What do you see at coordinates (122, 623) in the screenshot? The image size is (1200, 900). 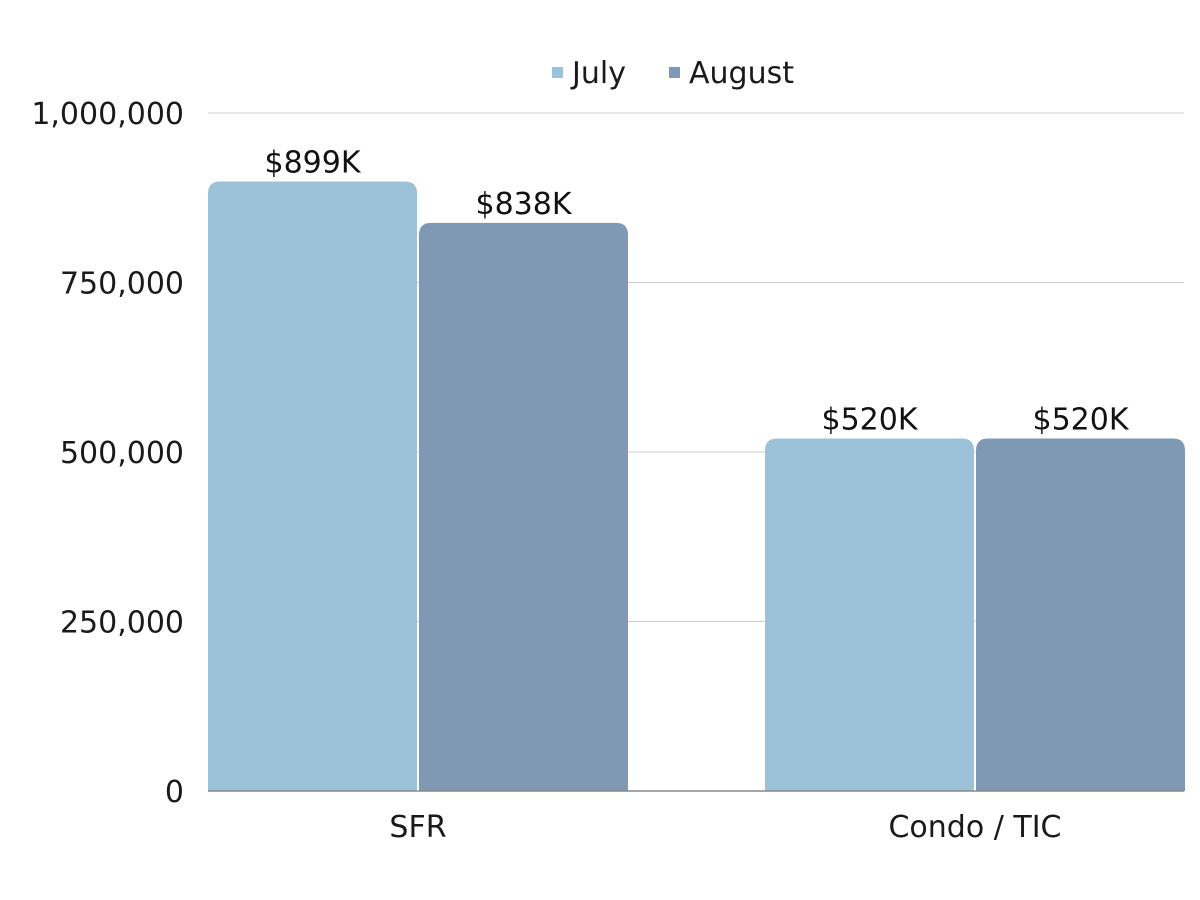 I see `y-tick-label: 250,000` at bounding box center [122, 623].